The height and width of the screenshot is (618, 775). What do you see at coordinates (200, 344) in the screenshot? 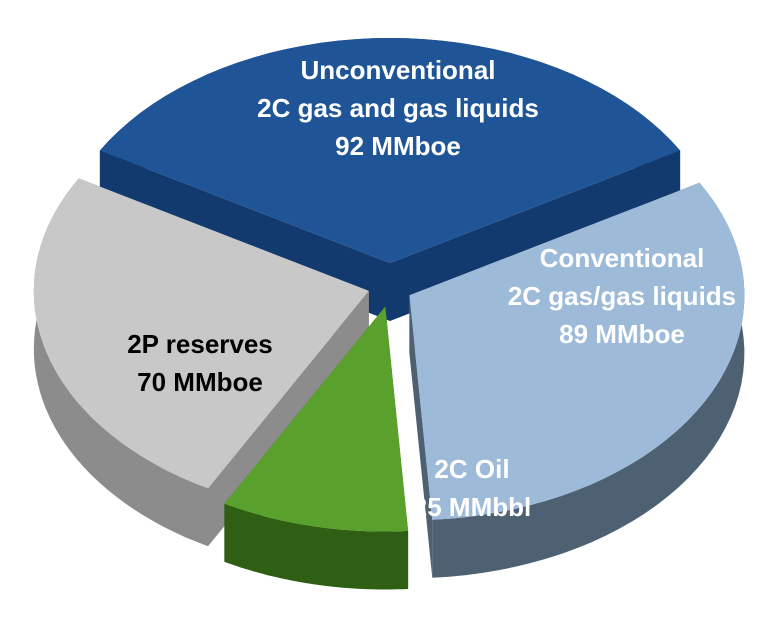
I see `slice-label: 2P reserves` at bounding box center [200, 344].